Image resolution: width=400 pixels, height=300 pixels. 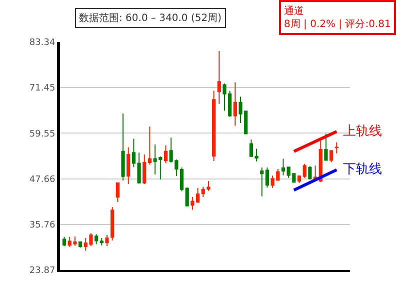 What do you see at coordinates (337, 17) in the screenshot?
I see `text: 通道 8周 | 0.2% | 评分:0.81` at bounding box center [337, 17].